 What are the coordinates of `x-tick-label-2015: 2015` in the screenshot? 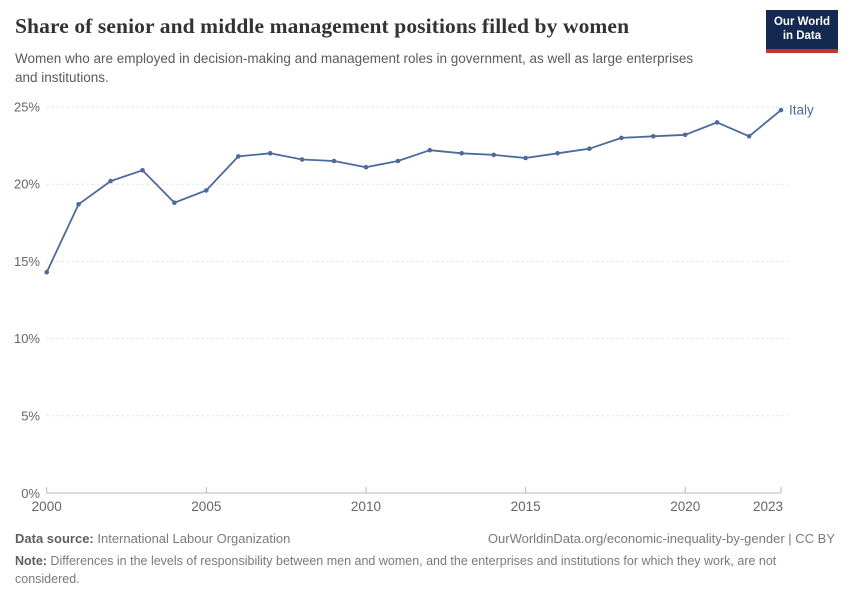 It's located at (526, 506).